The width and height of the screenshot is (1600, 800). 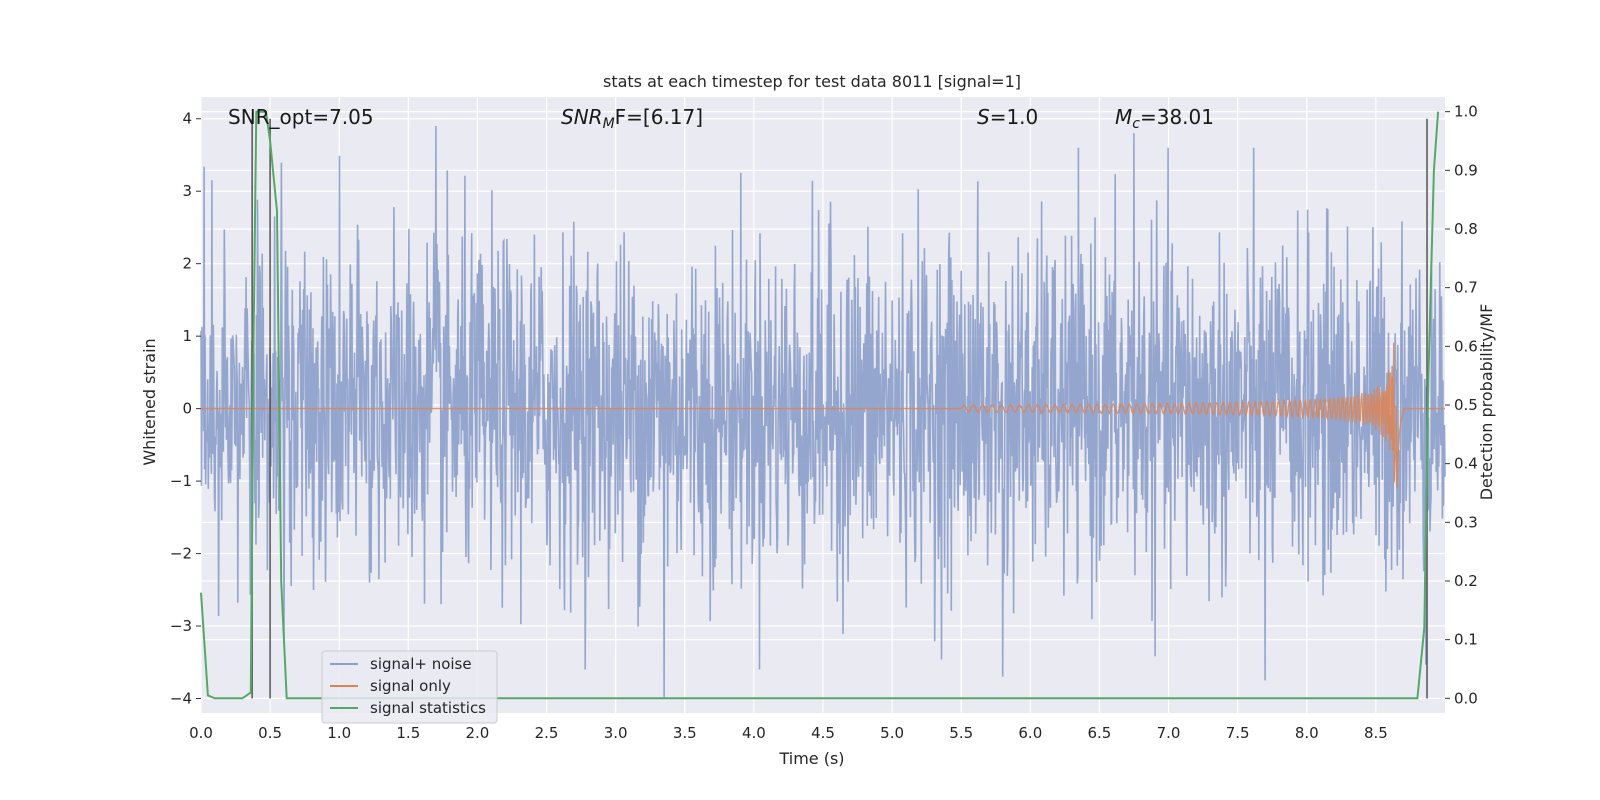 What do you see at coordinates (428, 708) in the screenshot?
I see `legend-label-signal-statistics: signal statistics` at bounding box center [428, 708].